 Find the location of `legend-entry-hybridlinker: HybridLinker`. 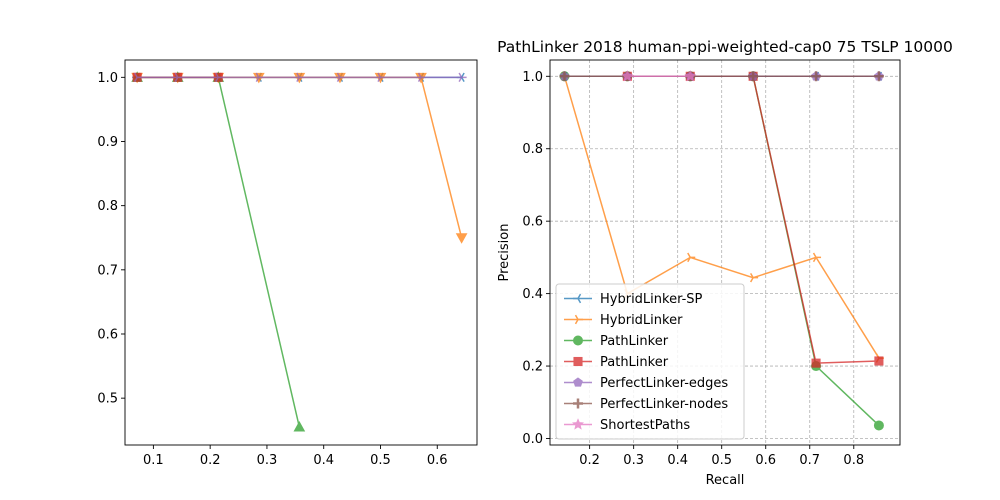

legend-entry-hybridlinker: HybridLinker is located at coordinates (623, 320).